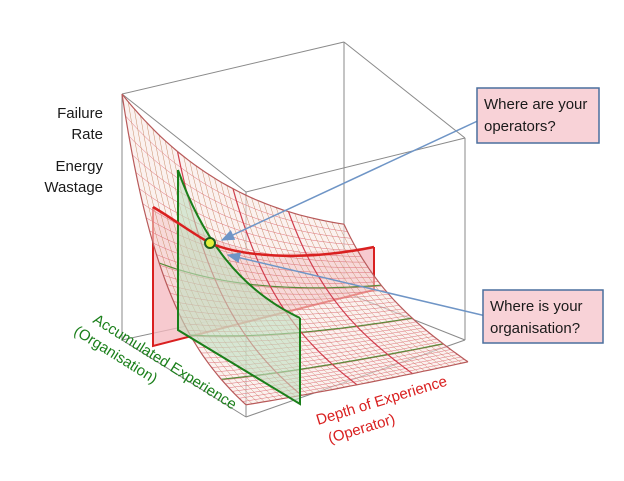 The width and height of the screenshot is (624, 481). What do you see at coordinates (210, 243) in the screenshot?
I see `intersection-marker` at bounding box center [210, 243].